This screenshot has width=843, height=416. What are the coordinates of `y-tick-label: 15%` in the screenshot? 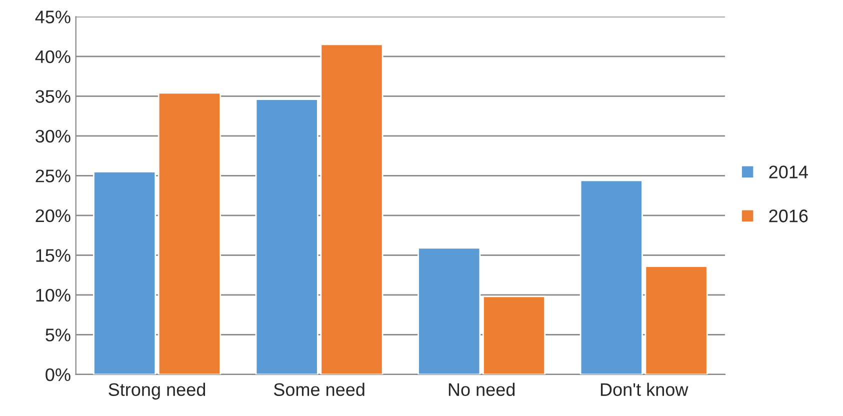 It's located at (53, 255).